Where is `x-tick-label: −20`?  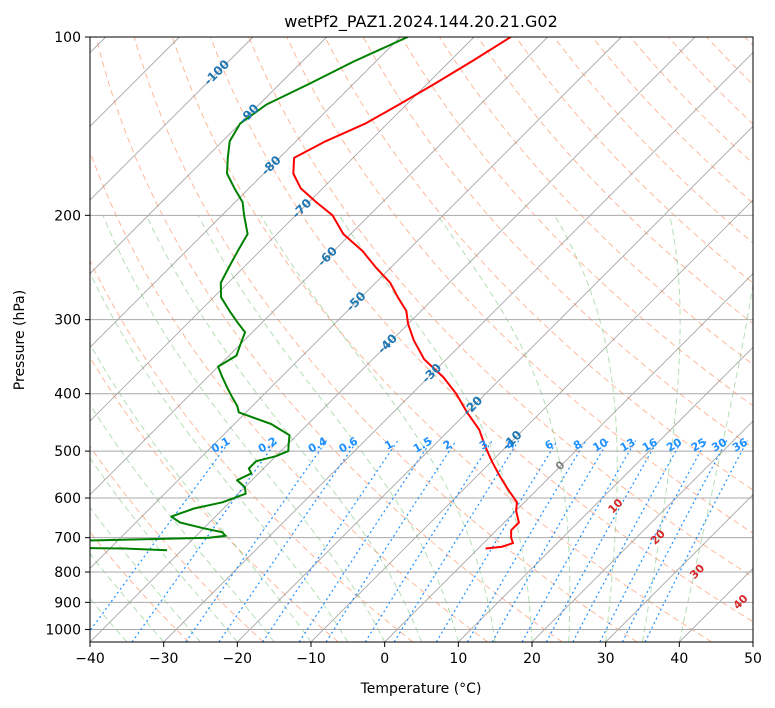
x-tick-label: −20 is located at coordinates (238, 659).